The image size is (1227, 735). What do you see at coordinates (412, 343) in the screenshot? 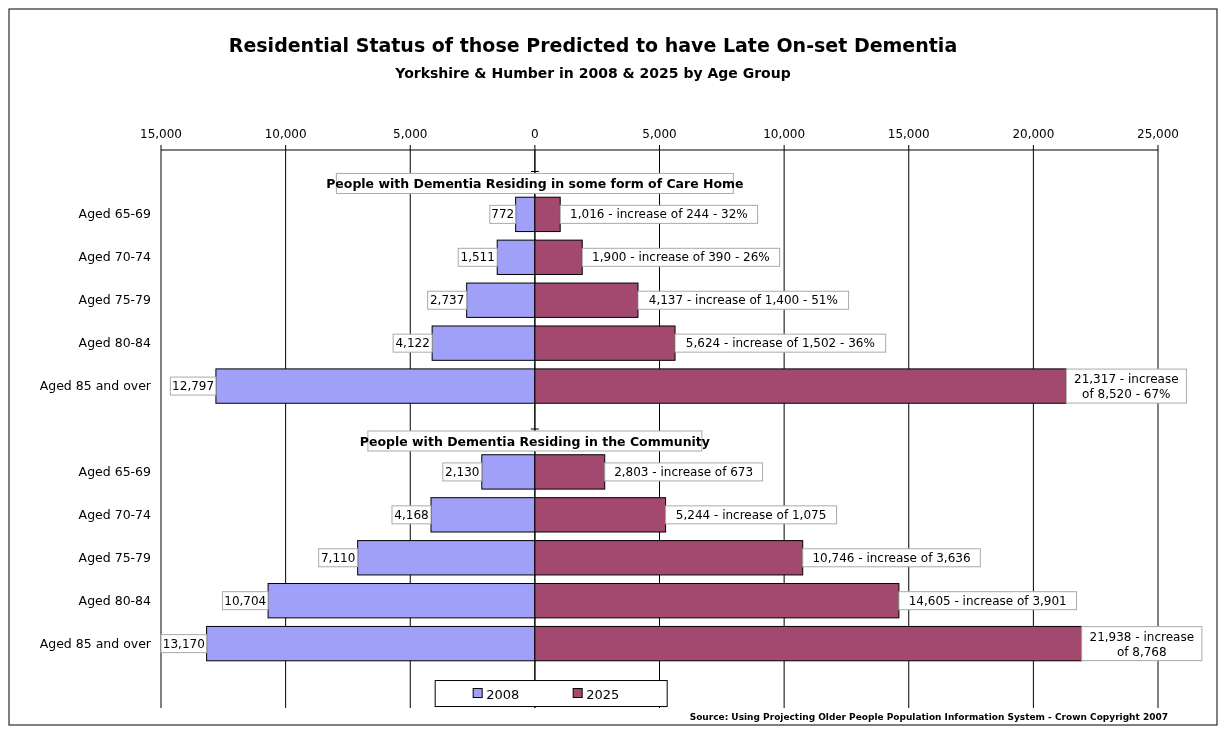
I see `data-label: 4,122` at bounding box center [412, 343].